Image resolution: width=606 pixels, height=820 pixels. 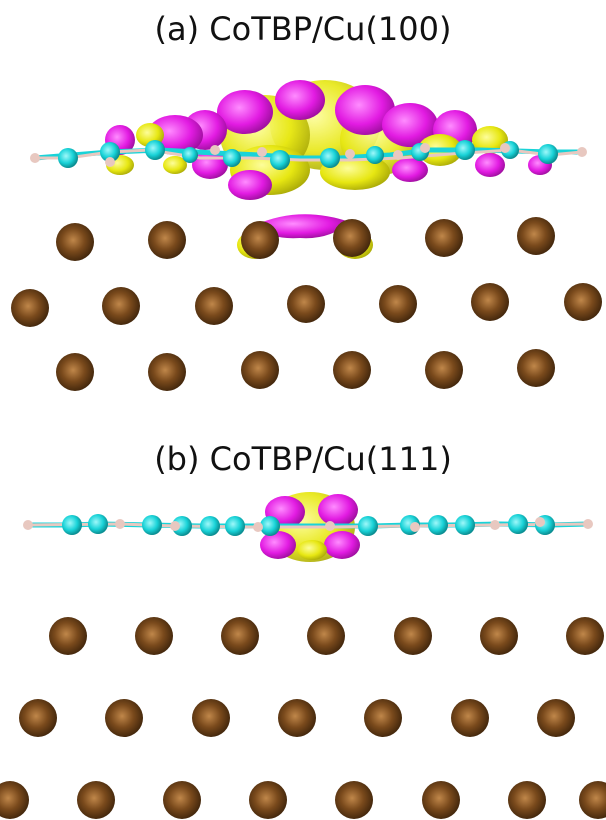 What do you see at coordinates (303, 459) in the screenshot?
I see `panel-b-title: (b) CoTBP/Cu(111)` at bounding box center [303, 459].